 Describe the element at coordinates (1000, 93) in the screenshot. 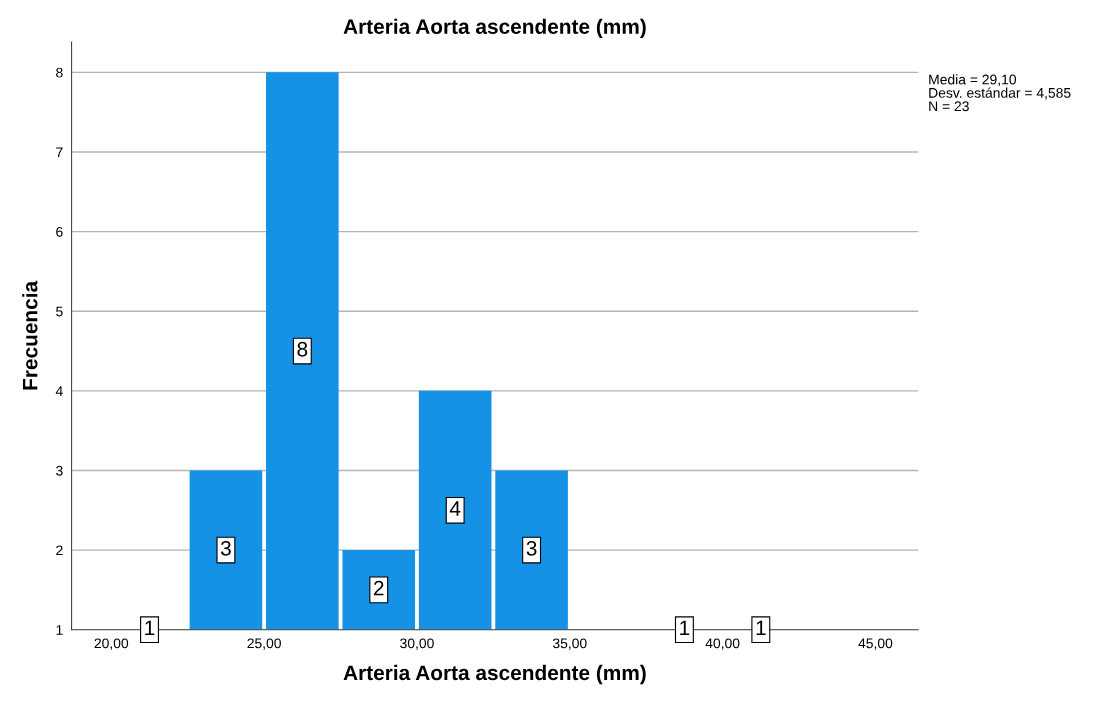

I see `text: Desv. estándar = 4,585` at that location.